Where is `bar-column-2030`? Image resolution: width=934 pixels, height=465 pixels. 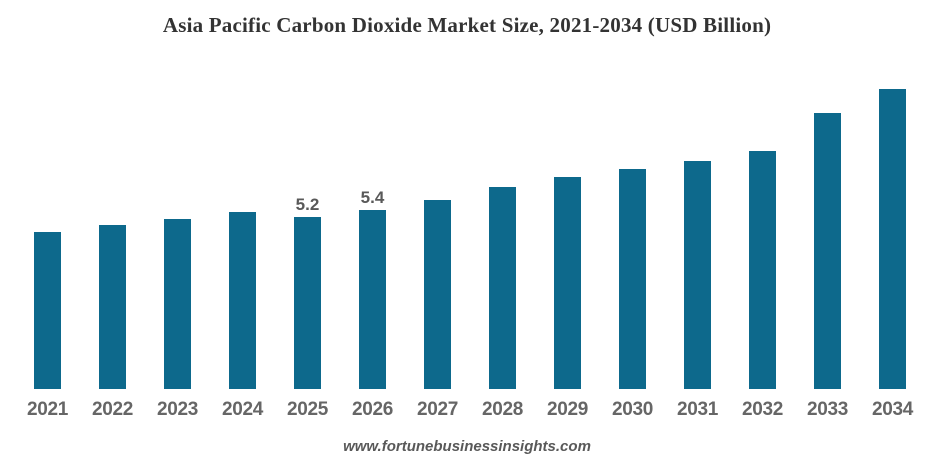
bar-column-2030 is located at coordinates (632, 223).